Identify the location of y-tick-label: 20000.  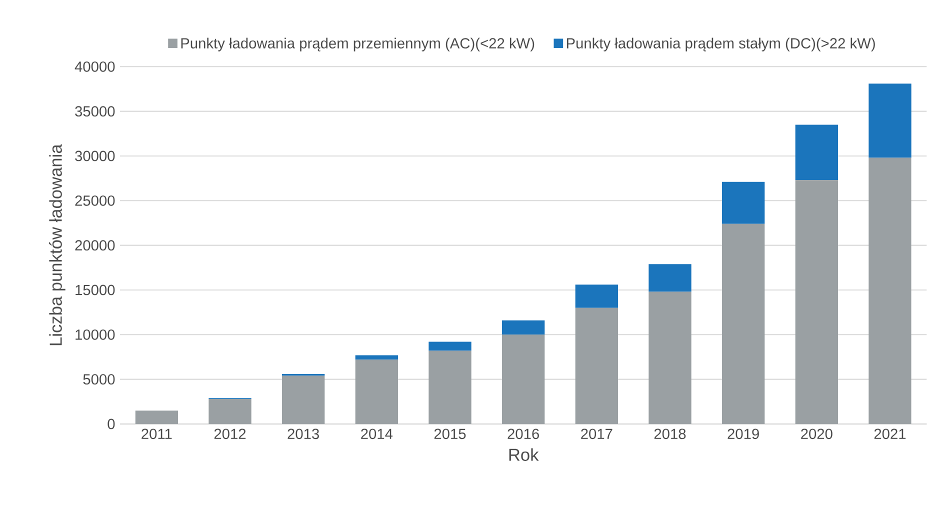
(95, 245).